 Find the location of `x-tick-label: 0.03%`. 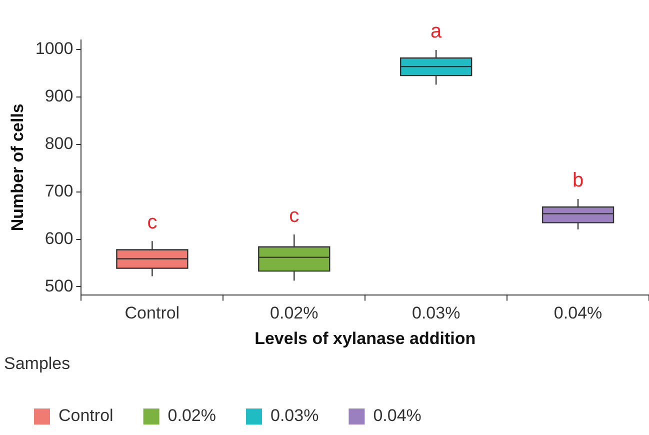

x-tick-label: 0.03% is located at coordinates (436, 313).